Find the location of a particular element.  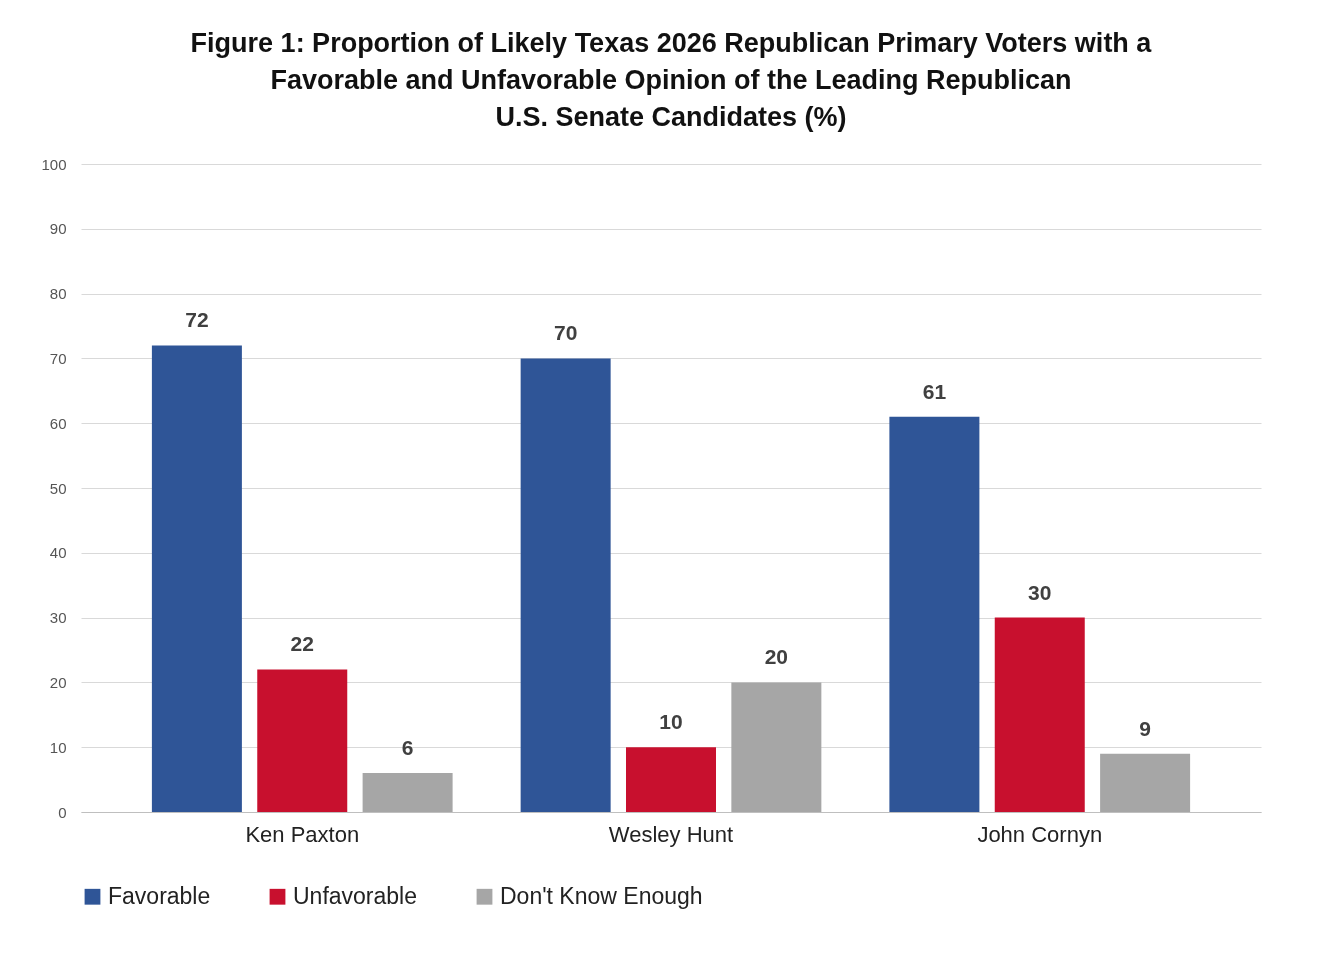

data-label: 6 is located at coordinates (407, 748).